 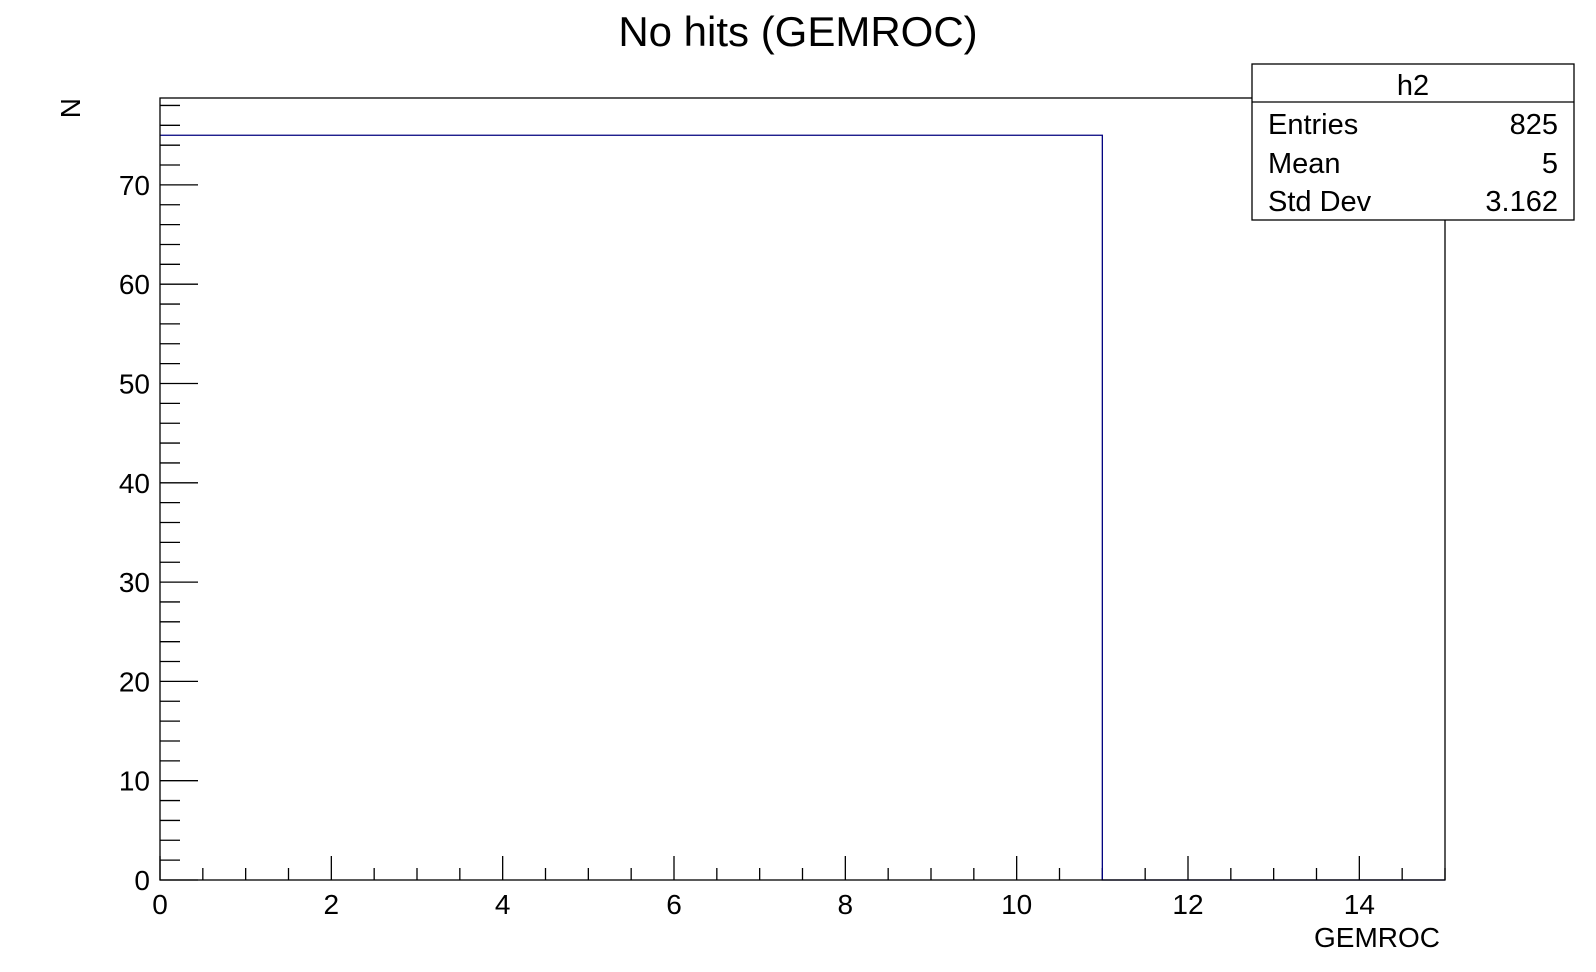 What do you see at coordinates (1187, 904) in the screenshot?
I see `x-tick-label: 12` at bounding box center [1187, 904].